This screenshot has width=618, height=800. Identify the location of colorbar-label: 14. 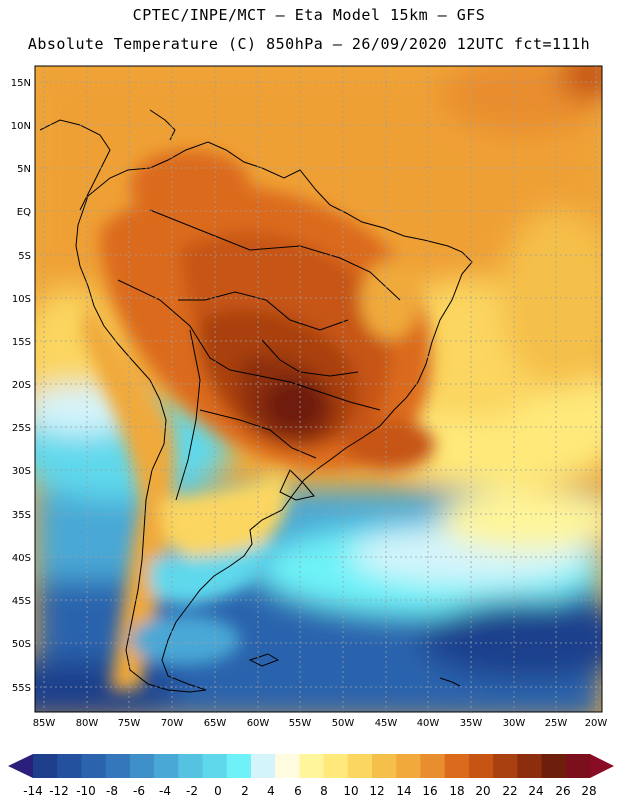
(403, 791).